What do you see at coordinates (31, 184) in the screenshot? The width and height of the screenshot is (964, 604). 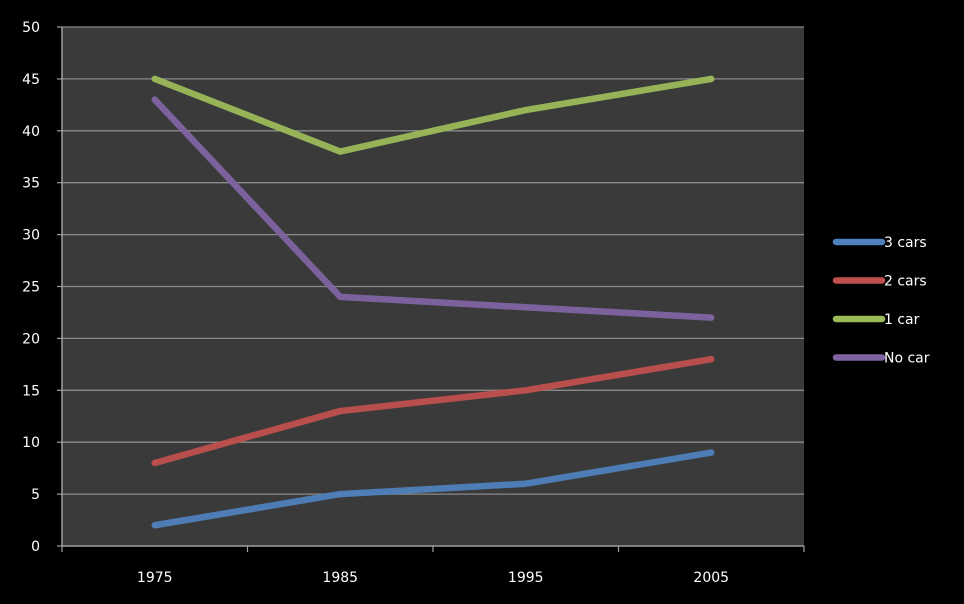 I see `y-tick-label-35: 35` at bounding box center [31, 184].